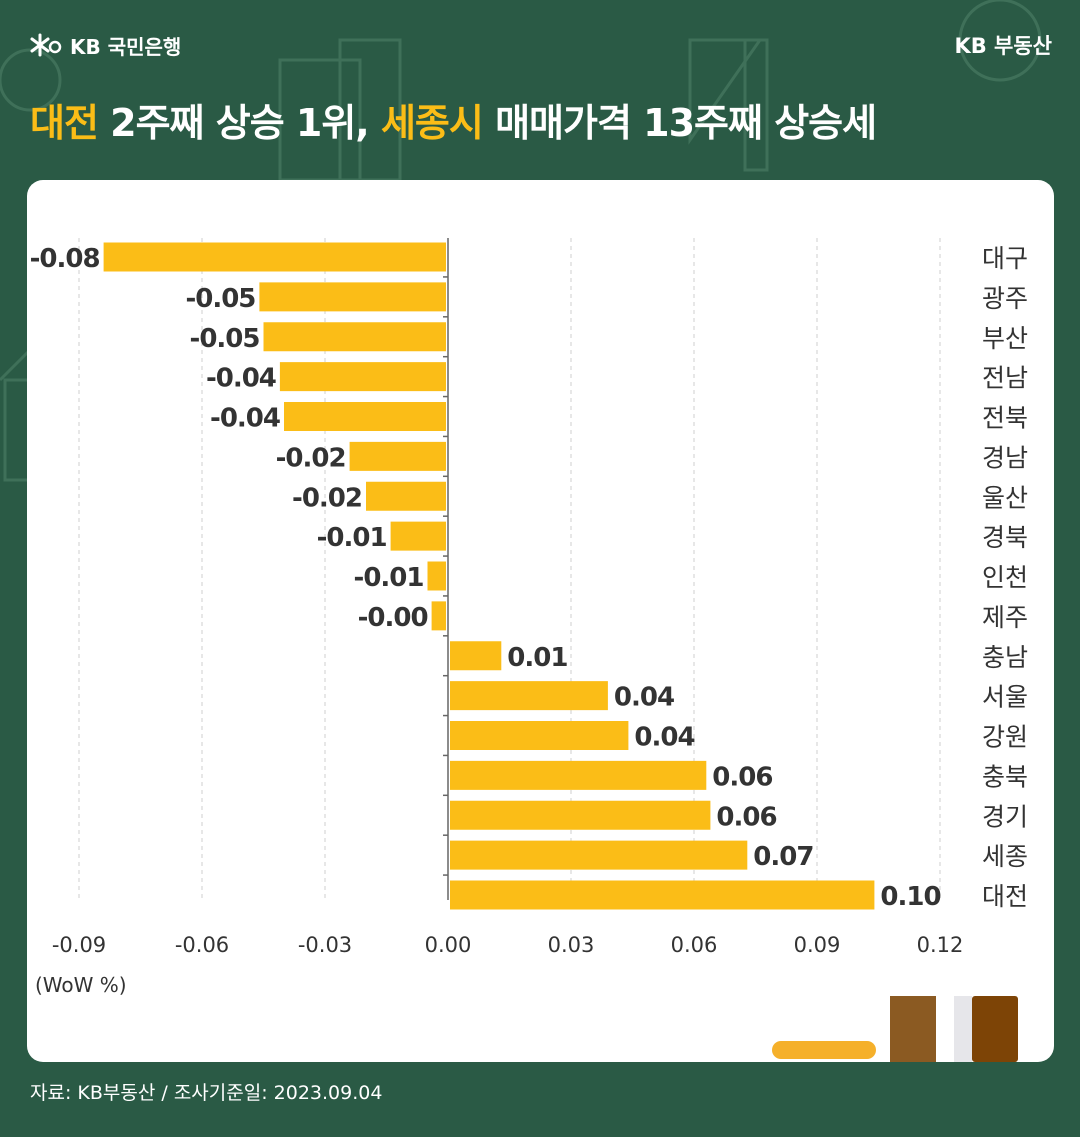 The width and height of the screenshot is (1080, 1137). Describe the element at coordinates (1005, 816) in the screenshot. I see `category-label: 경기` at that location.